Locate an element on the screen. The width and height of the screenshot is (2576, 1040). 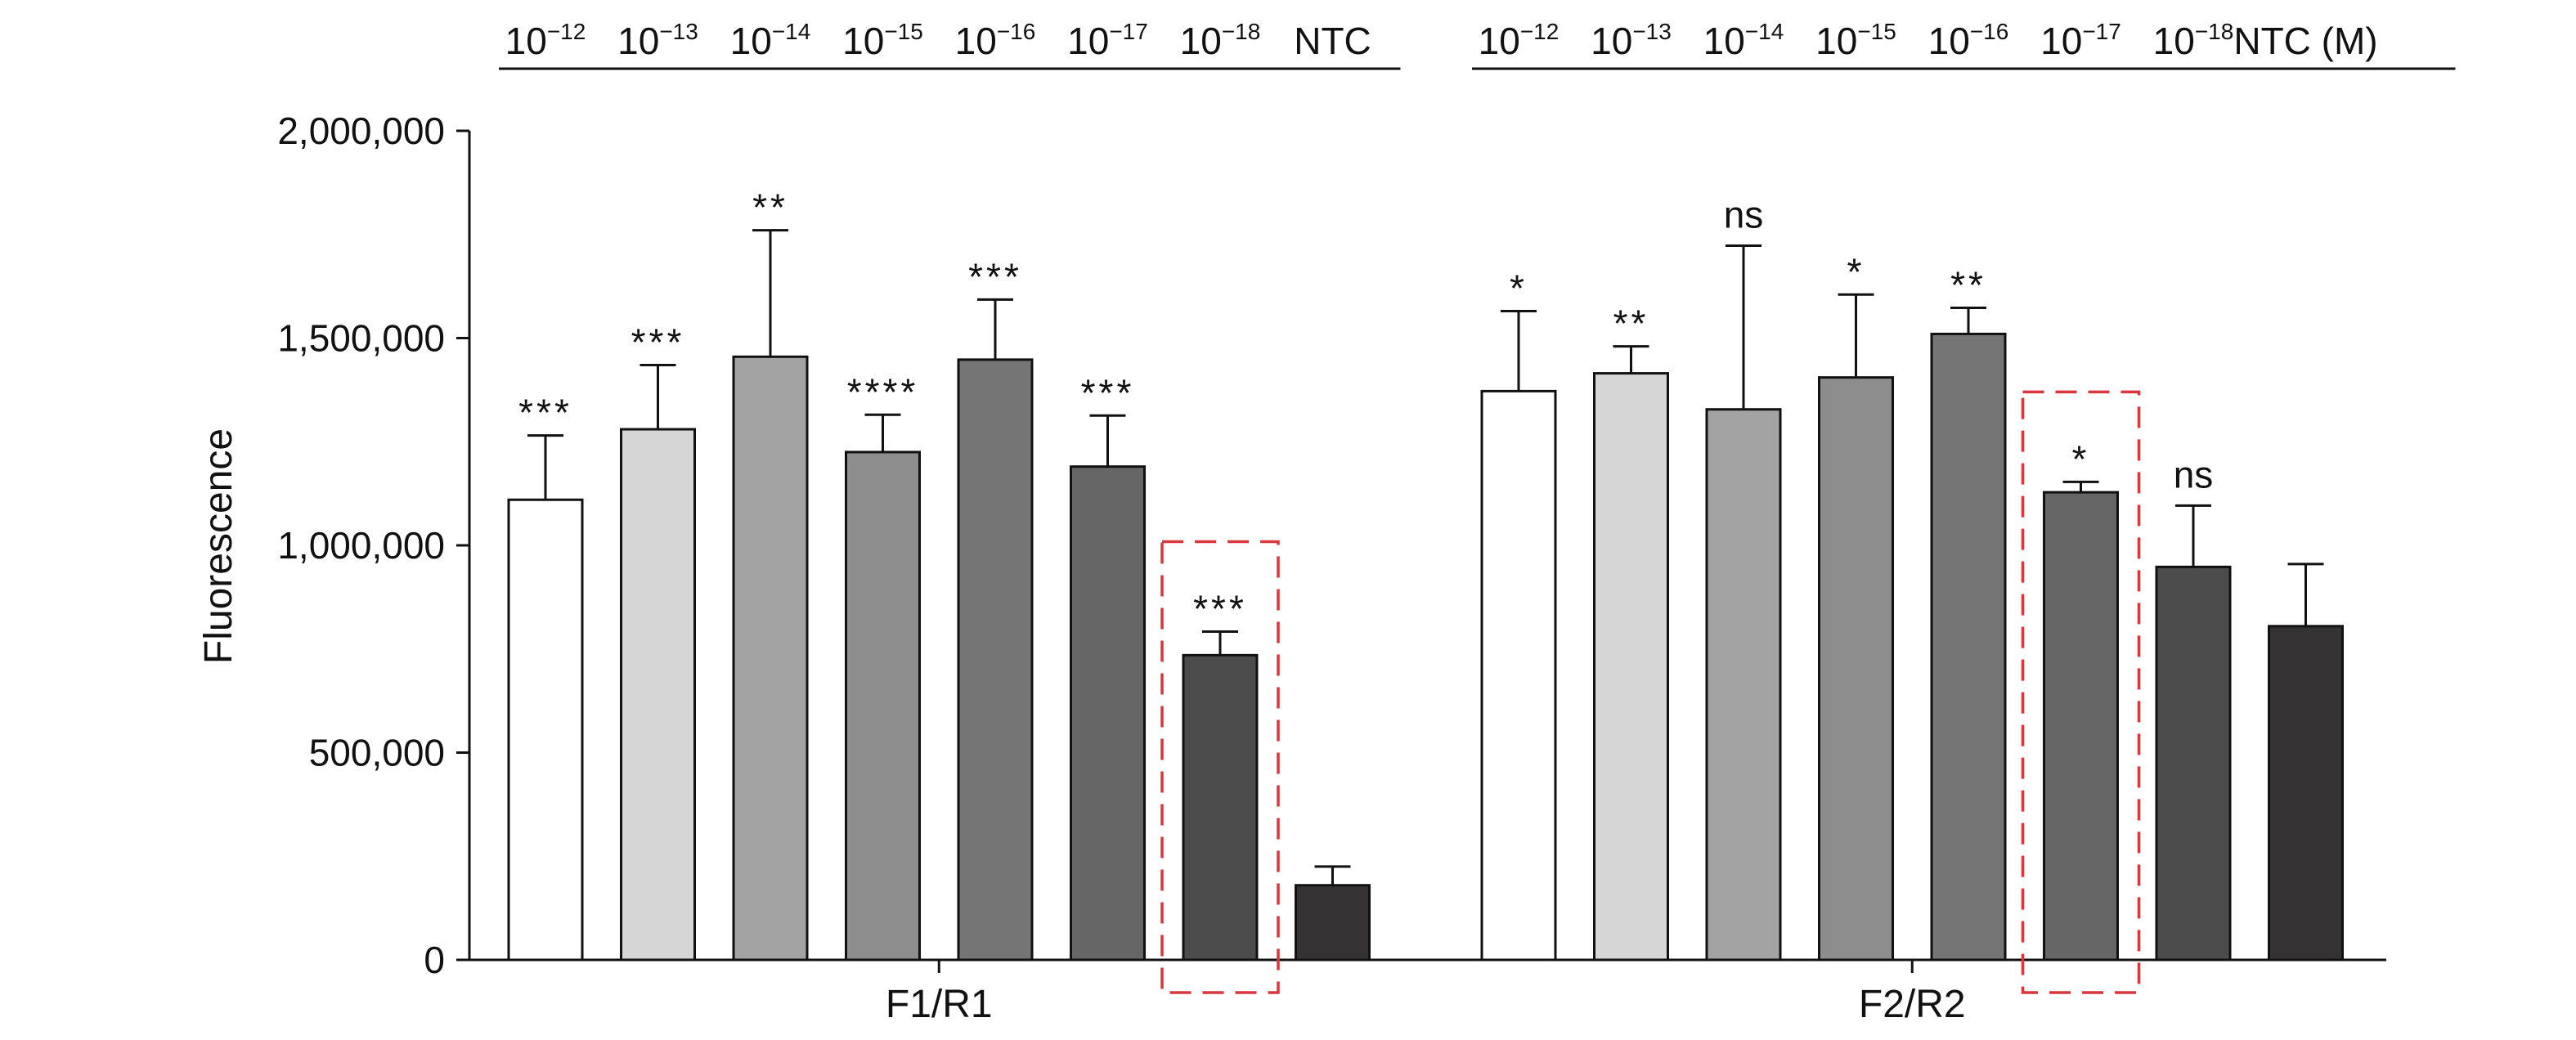
group-label: F1/R1 is located at coordinates (940, 1005).